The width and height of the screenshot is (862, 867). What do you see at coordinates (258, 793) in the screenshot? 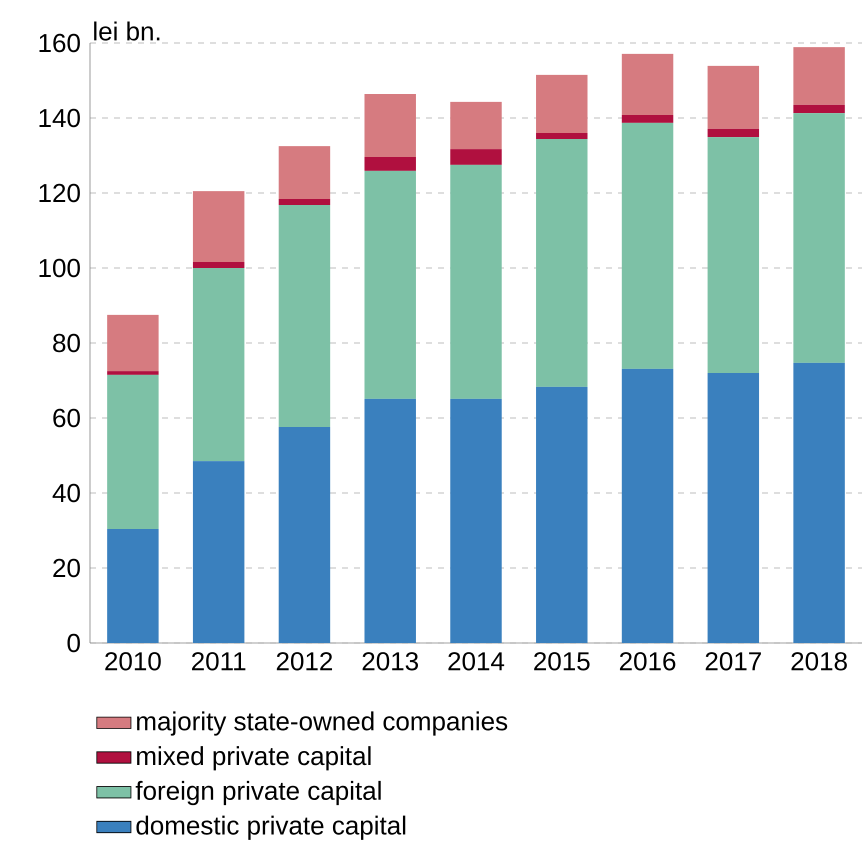
I see `legend-label: foreign private capital` at bounding box center [258, 793].